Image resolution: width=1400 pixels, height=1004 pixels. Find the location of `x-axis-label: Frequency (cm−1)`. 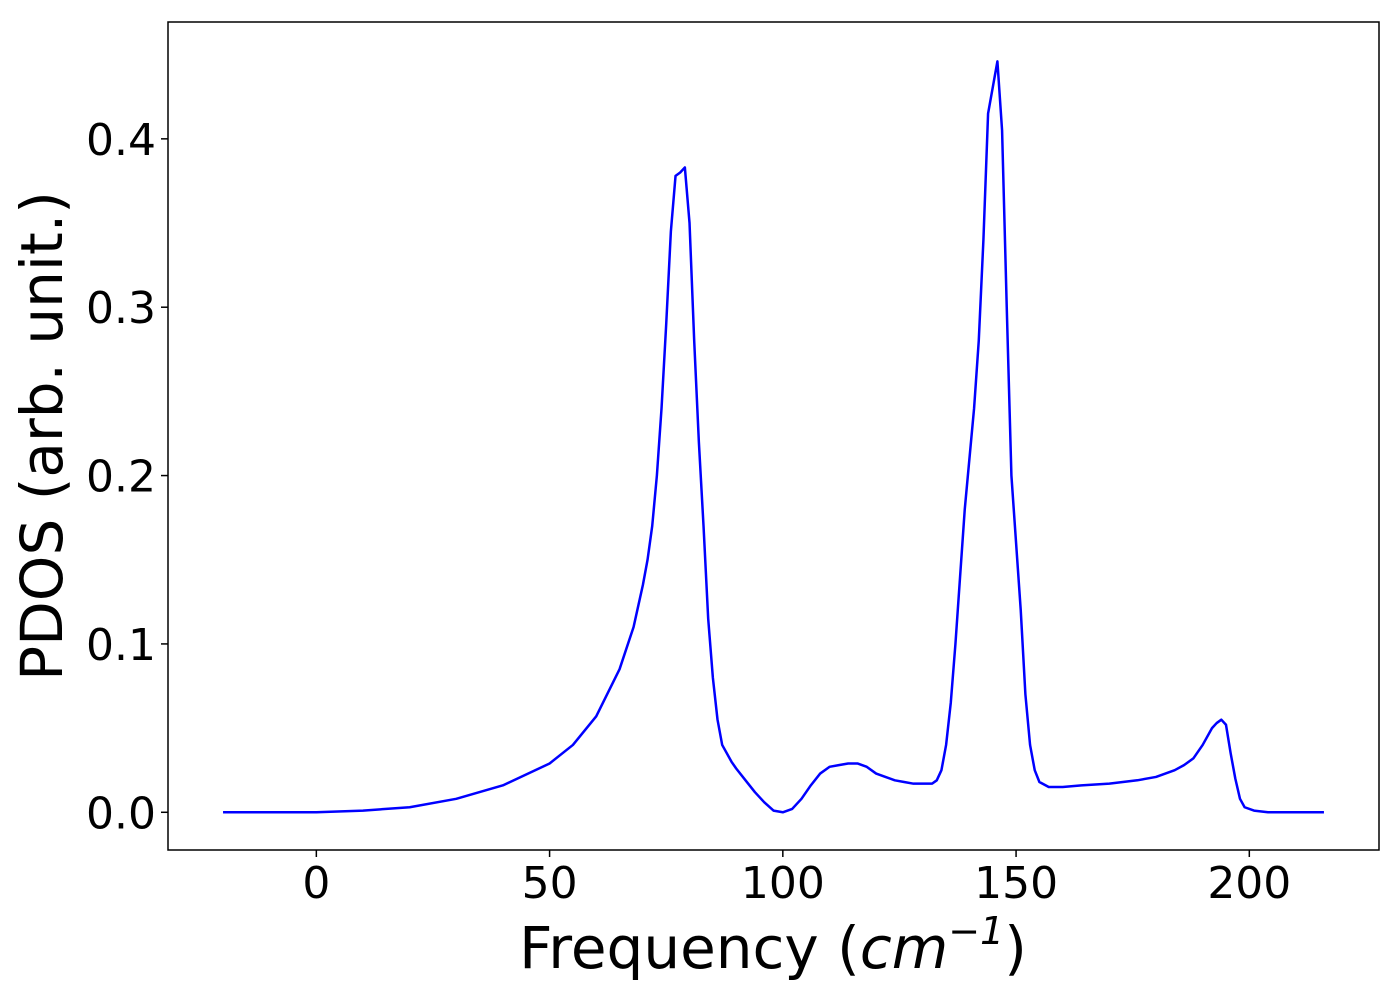

x-axis-label: Frequency (cm−1) is located at coordinates (773, 945).